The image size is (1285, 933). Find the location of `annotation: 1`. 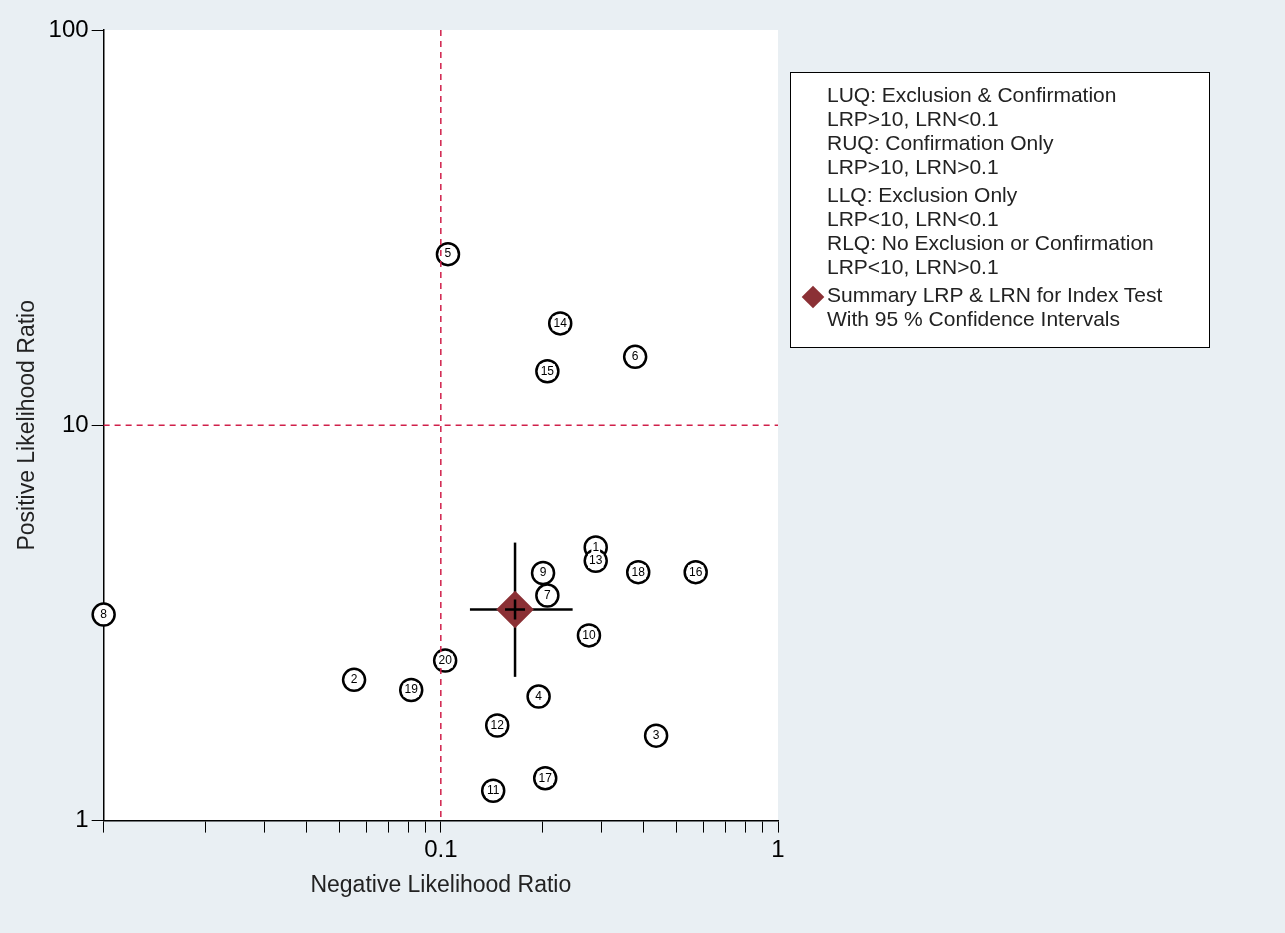

annotation: 1 is located at coordinates (596, 546).